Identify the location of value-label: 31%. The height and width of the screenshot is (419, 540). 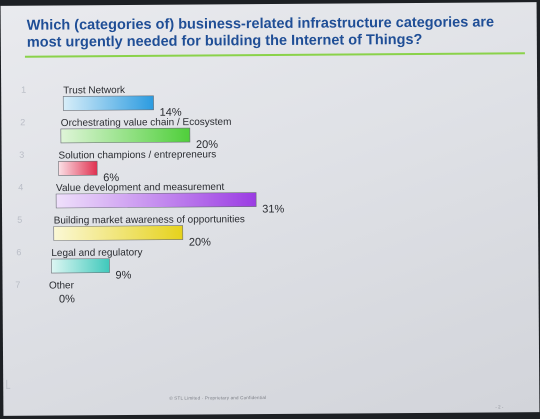
(273, 209).